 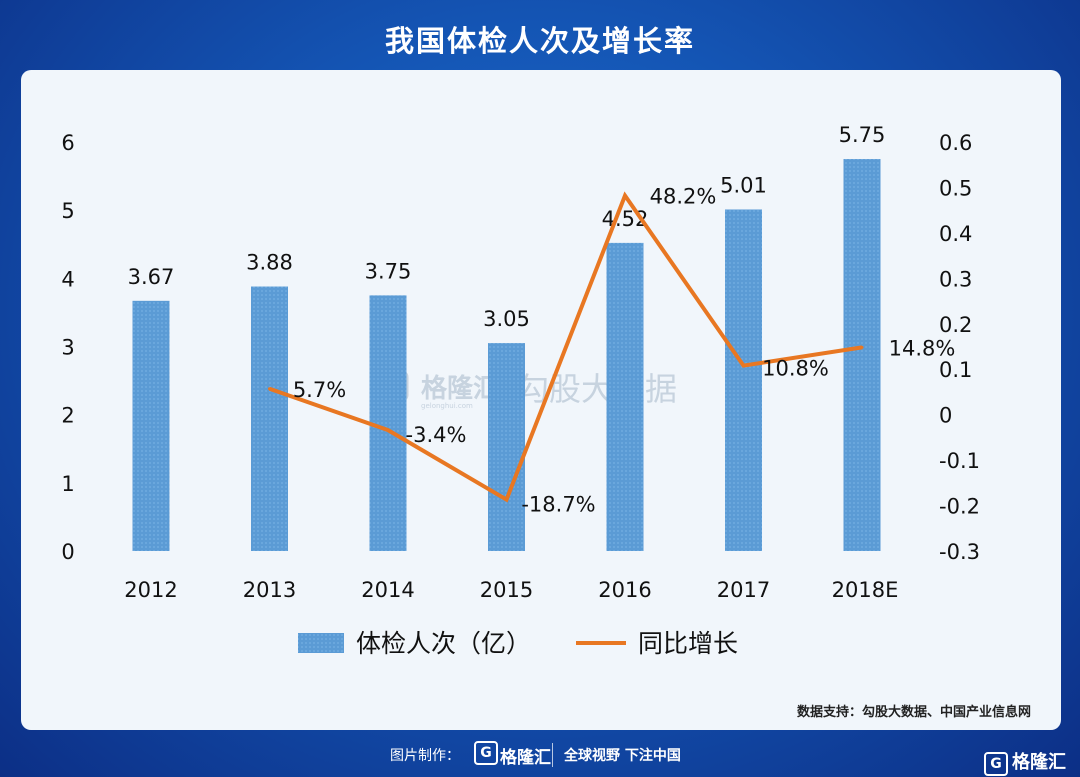 I want to click on source-note: 数据支持：勾股大数据、中国产业信息网, so click(x=913, y=712).